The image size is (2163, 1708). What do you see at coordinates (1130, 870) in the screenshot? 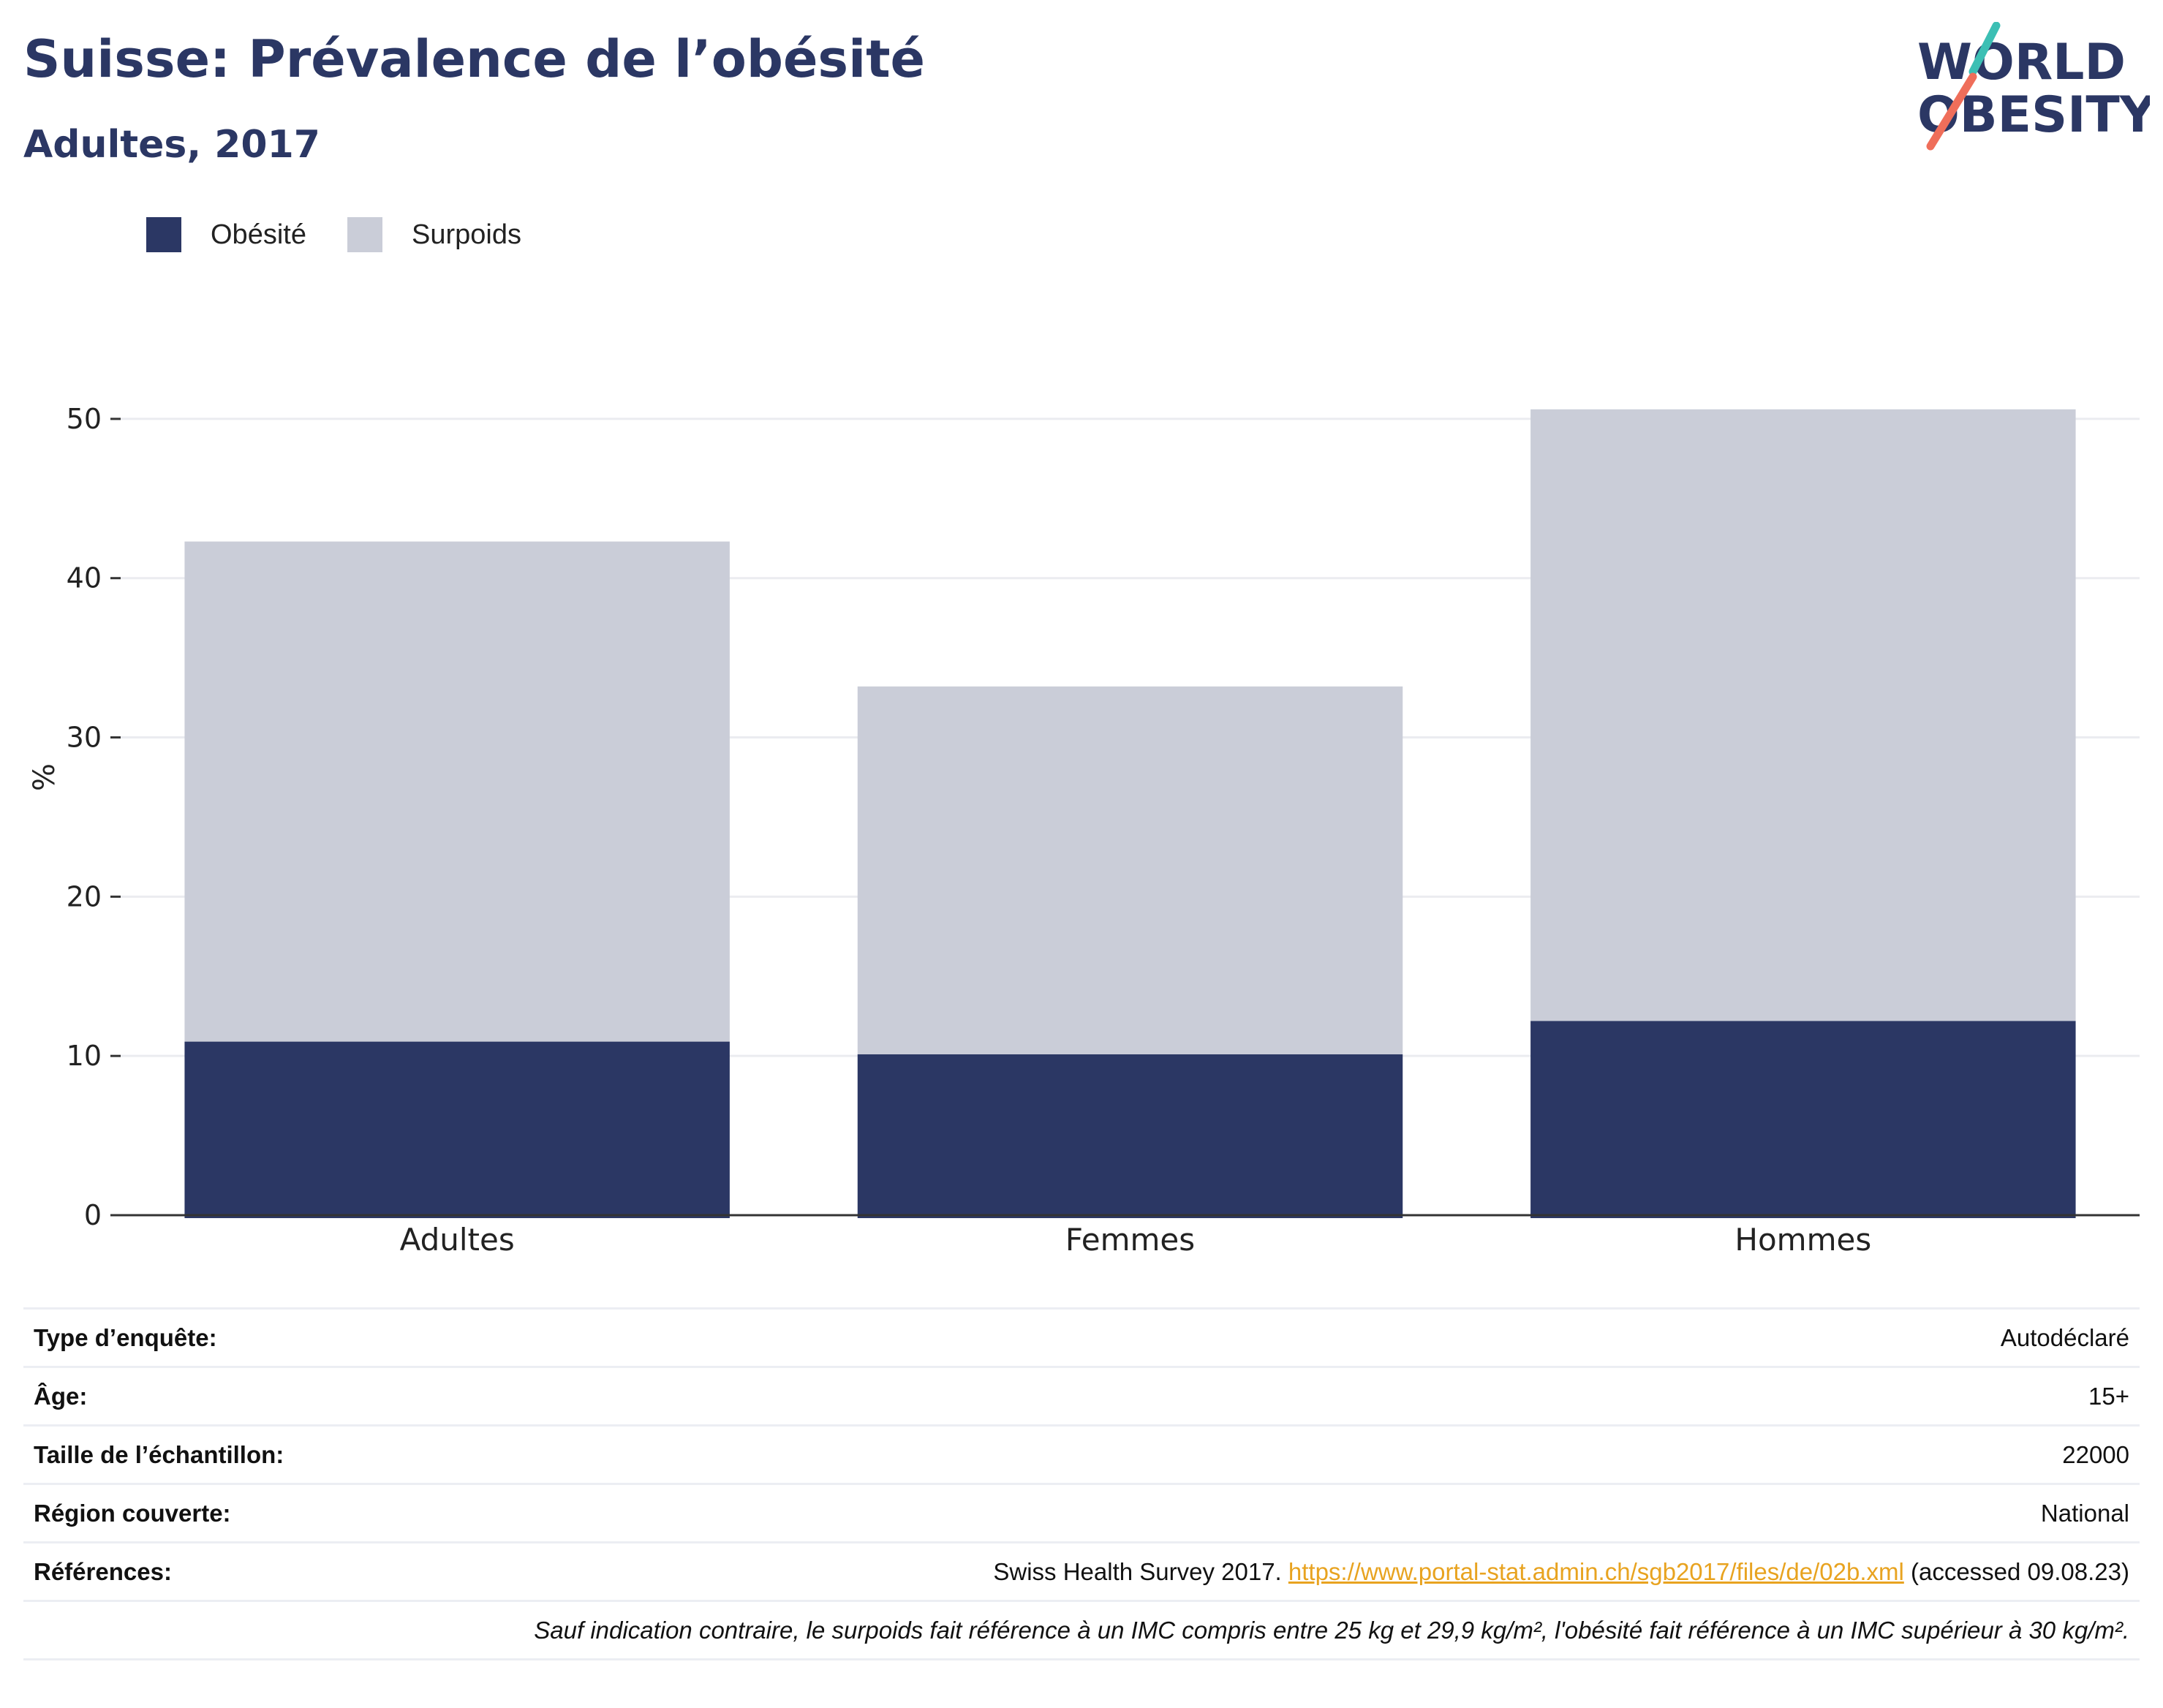
I see `bar-overweight-femmes` at bounding box center [1130, 870].